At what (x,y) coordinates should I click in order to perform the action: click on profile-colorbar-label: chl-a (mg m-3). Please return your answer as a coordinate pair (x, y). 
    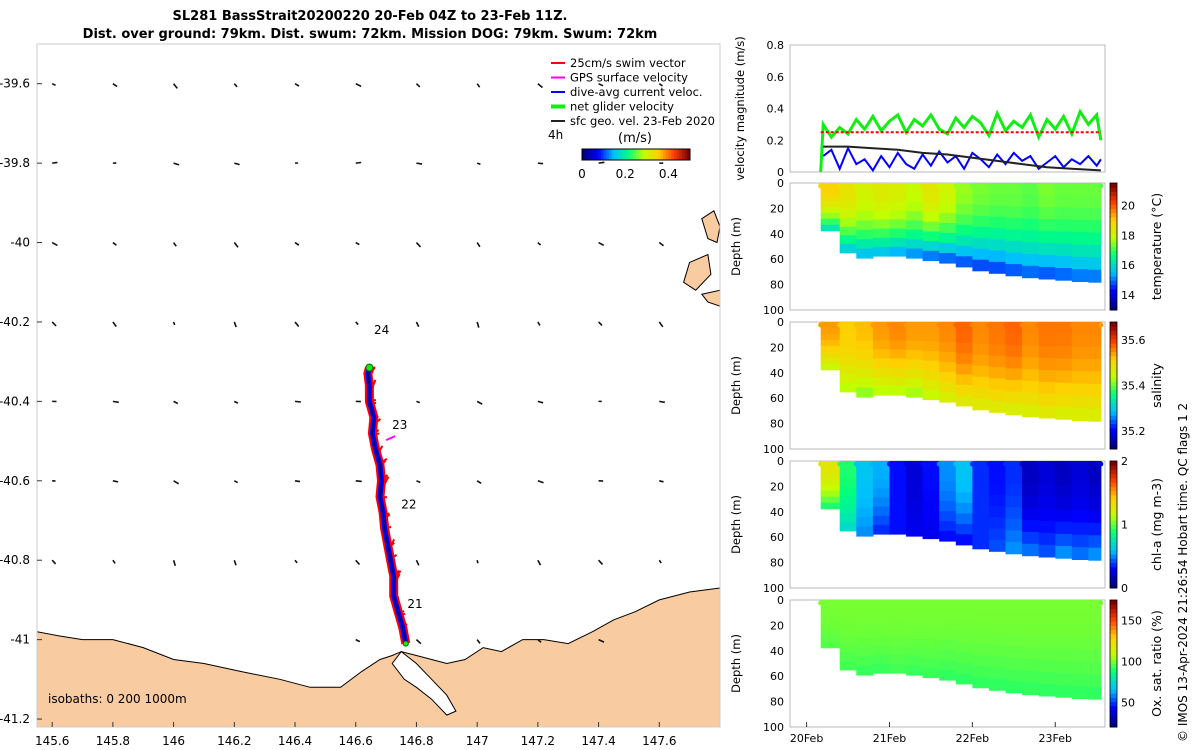
    Looking at the image, I should click on (1156, 524).